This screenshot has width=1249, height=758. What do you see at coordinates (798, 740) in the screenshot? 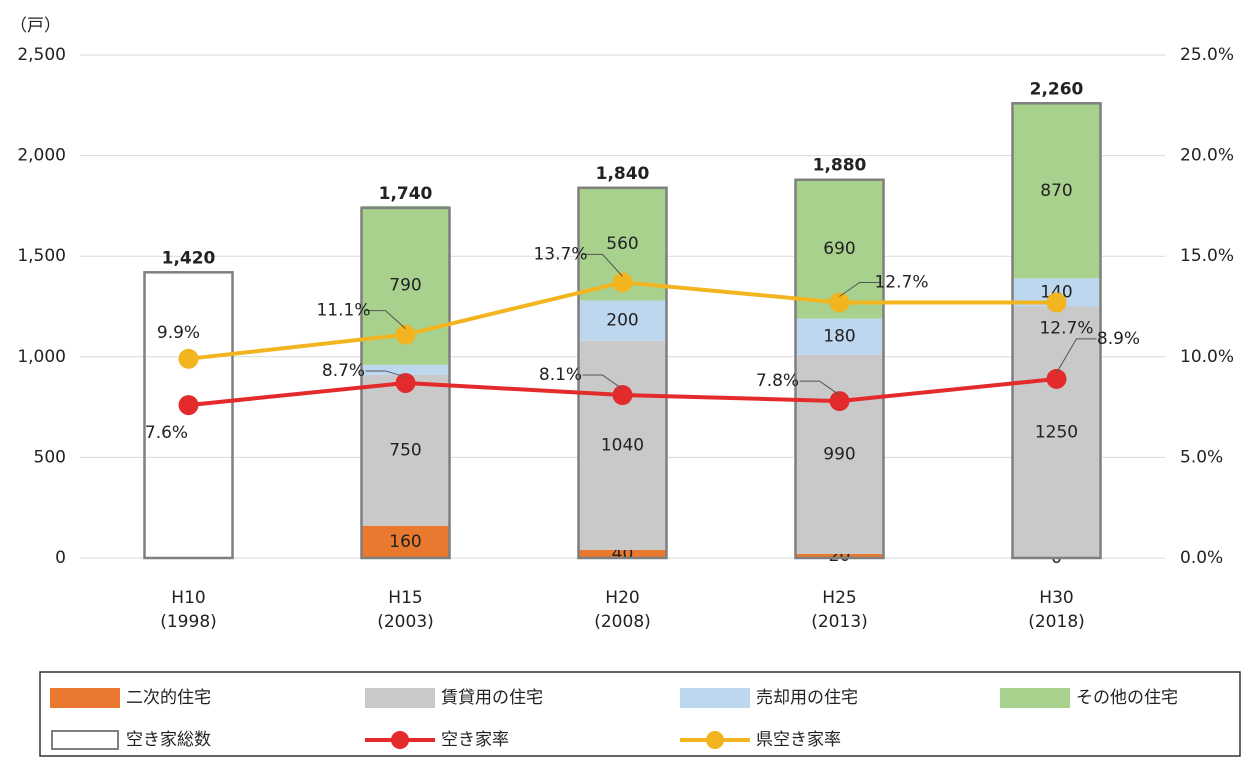
I see `legend-label: 県空き家率` at bounding box center [798, 740].